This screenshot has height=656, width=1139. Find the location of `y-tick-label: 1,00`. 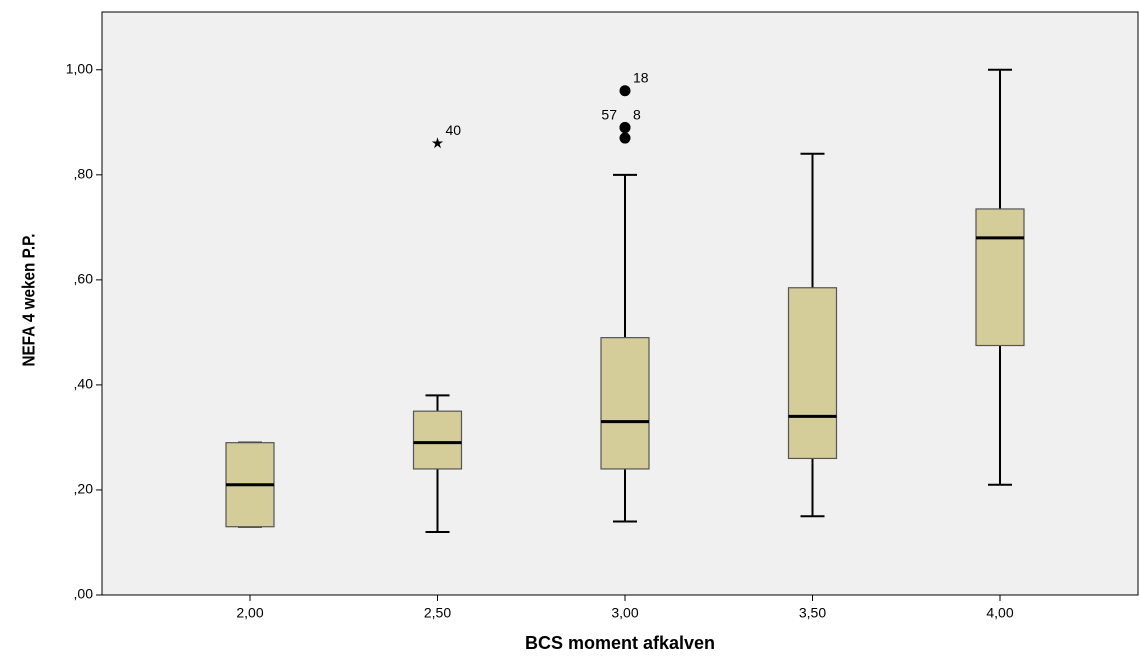

y-tick-label: 1,00 is located at coordinates (79, 68).